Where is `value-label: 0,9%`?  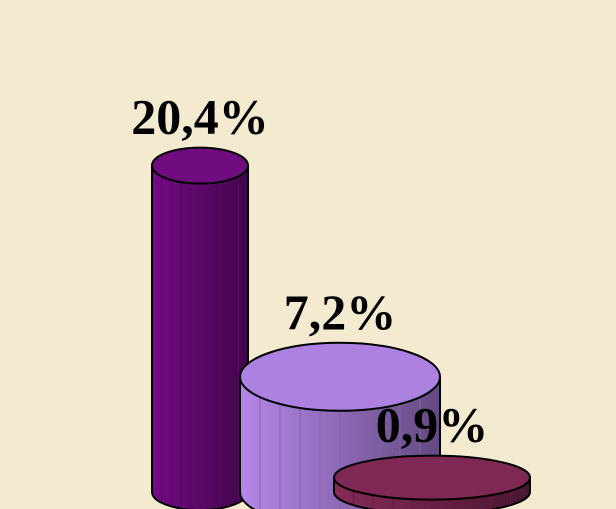
value-label: 0,9% is located at coordinates (432, 425).